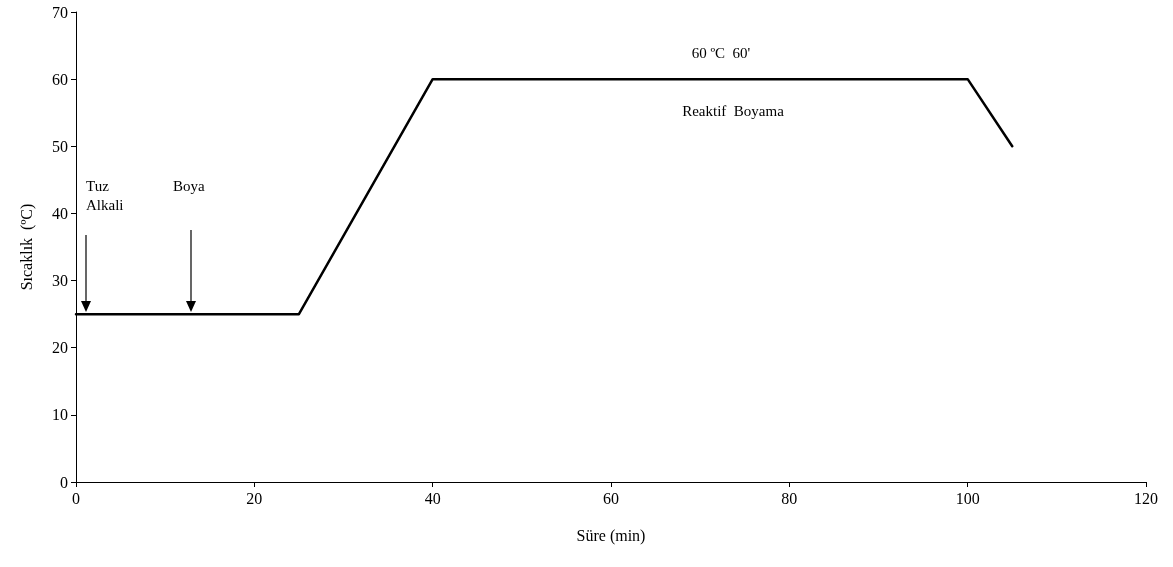 The height and width of the screenshot is (567, 1173). I want to click on x-tick-label: 60, so click(611, 498).